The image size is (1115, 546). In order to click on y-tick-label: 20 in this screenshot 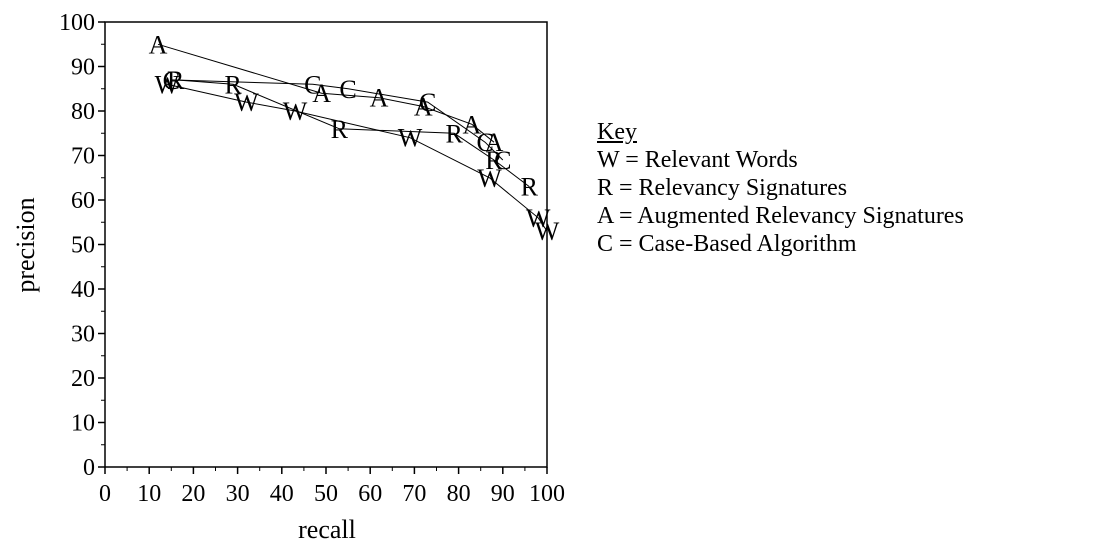, I will do `click(83, 379)`.